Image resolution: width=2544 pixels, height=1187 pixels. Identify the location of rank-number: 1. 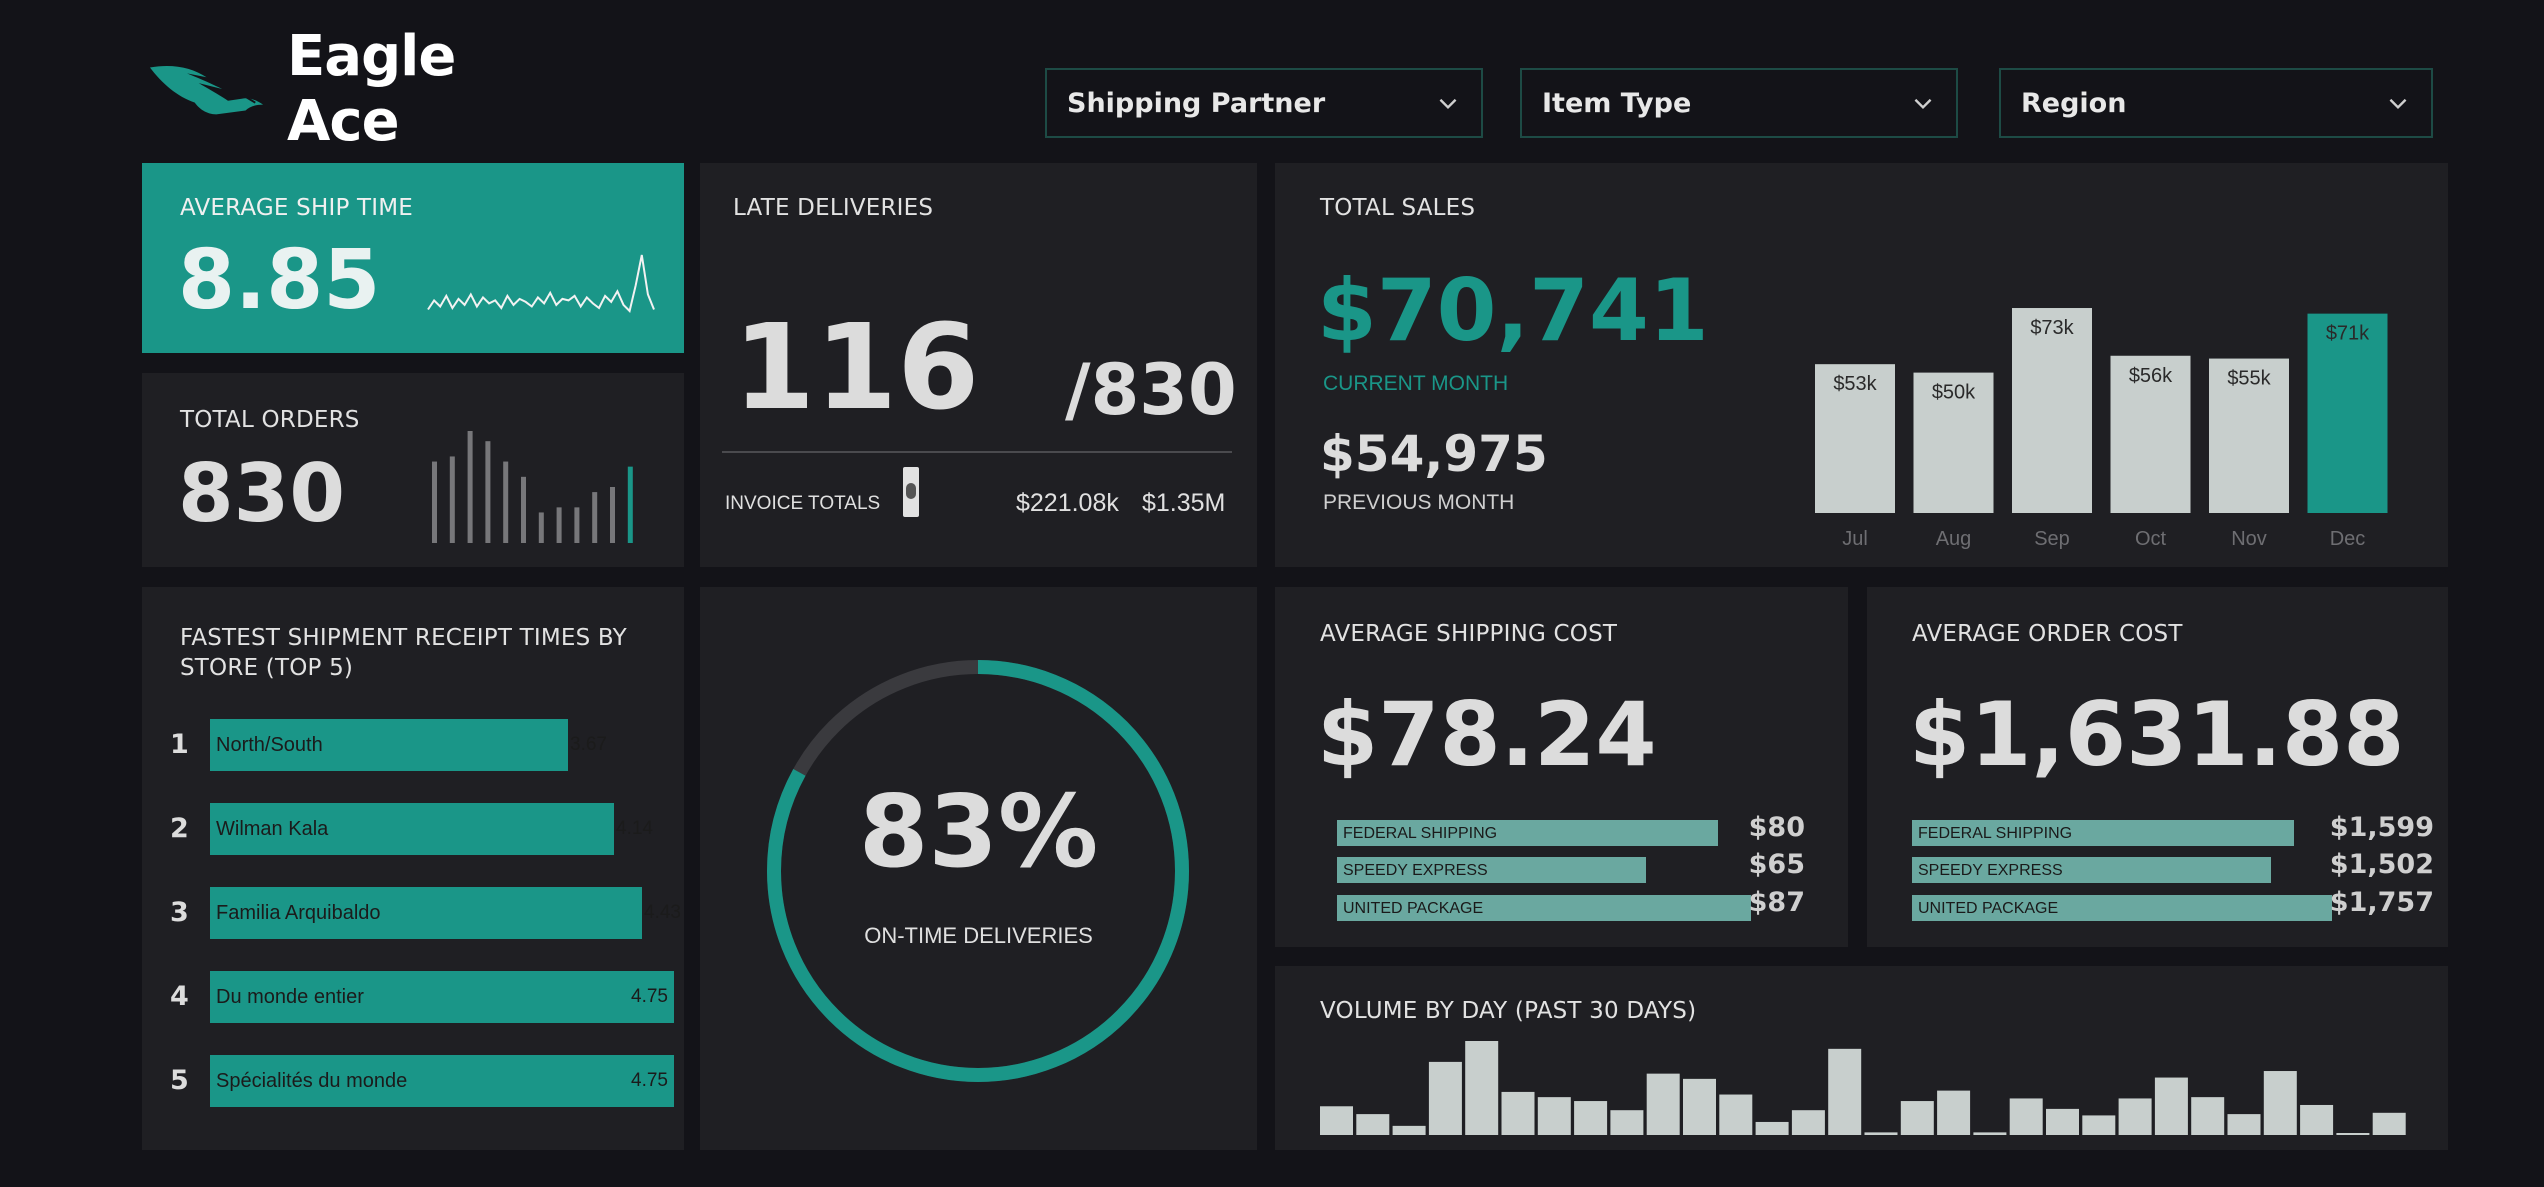
(179, 744).